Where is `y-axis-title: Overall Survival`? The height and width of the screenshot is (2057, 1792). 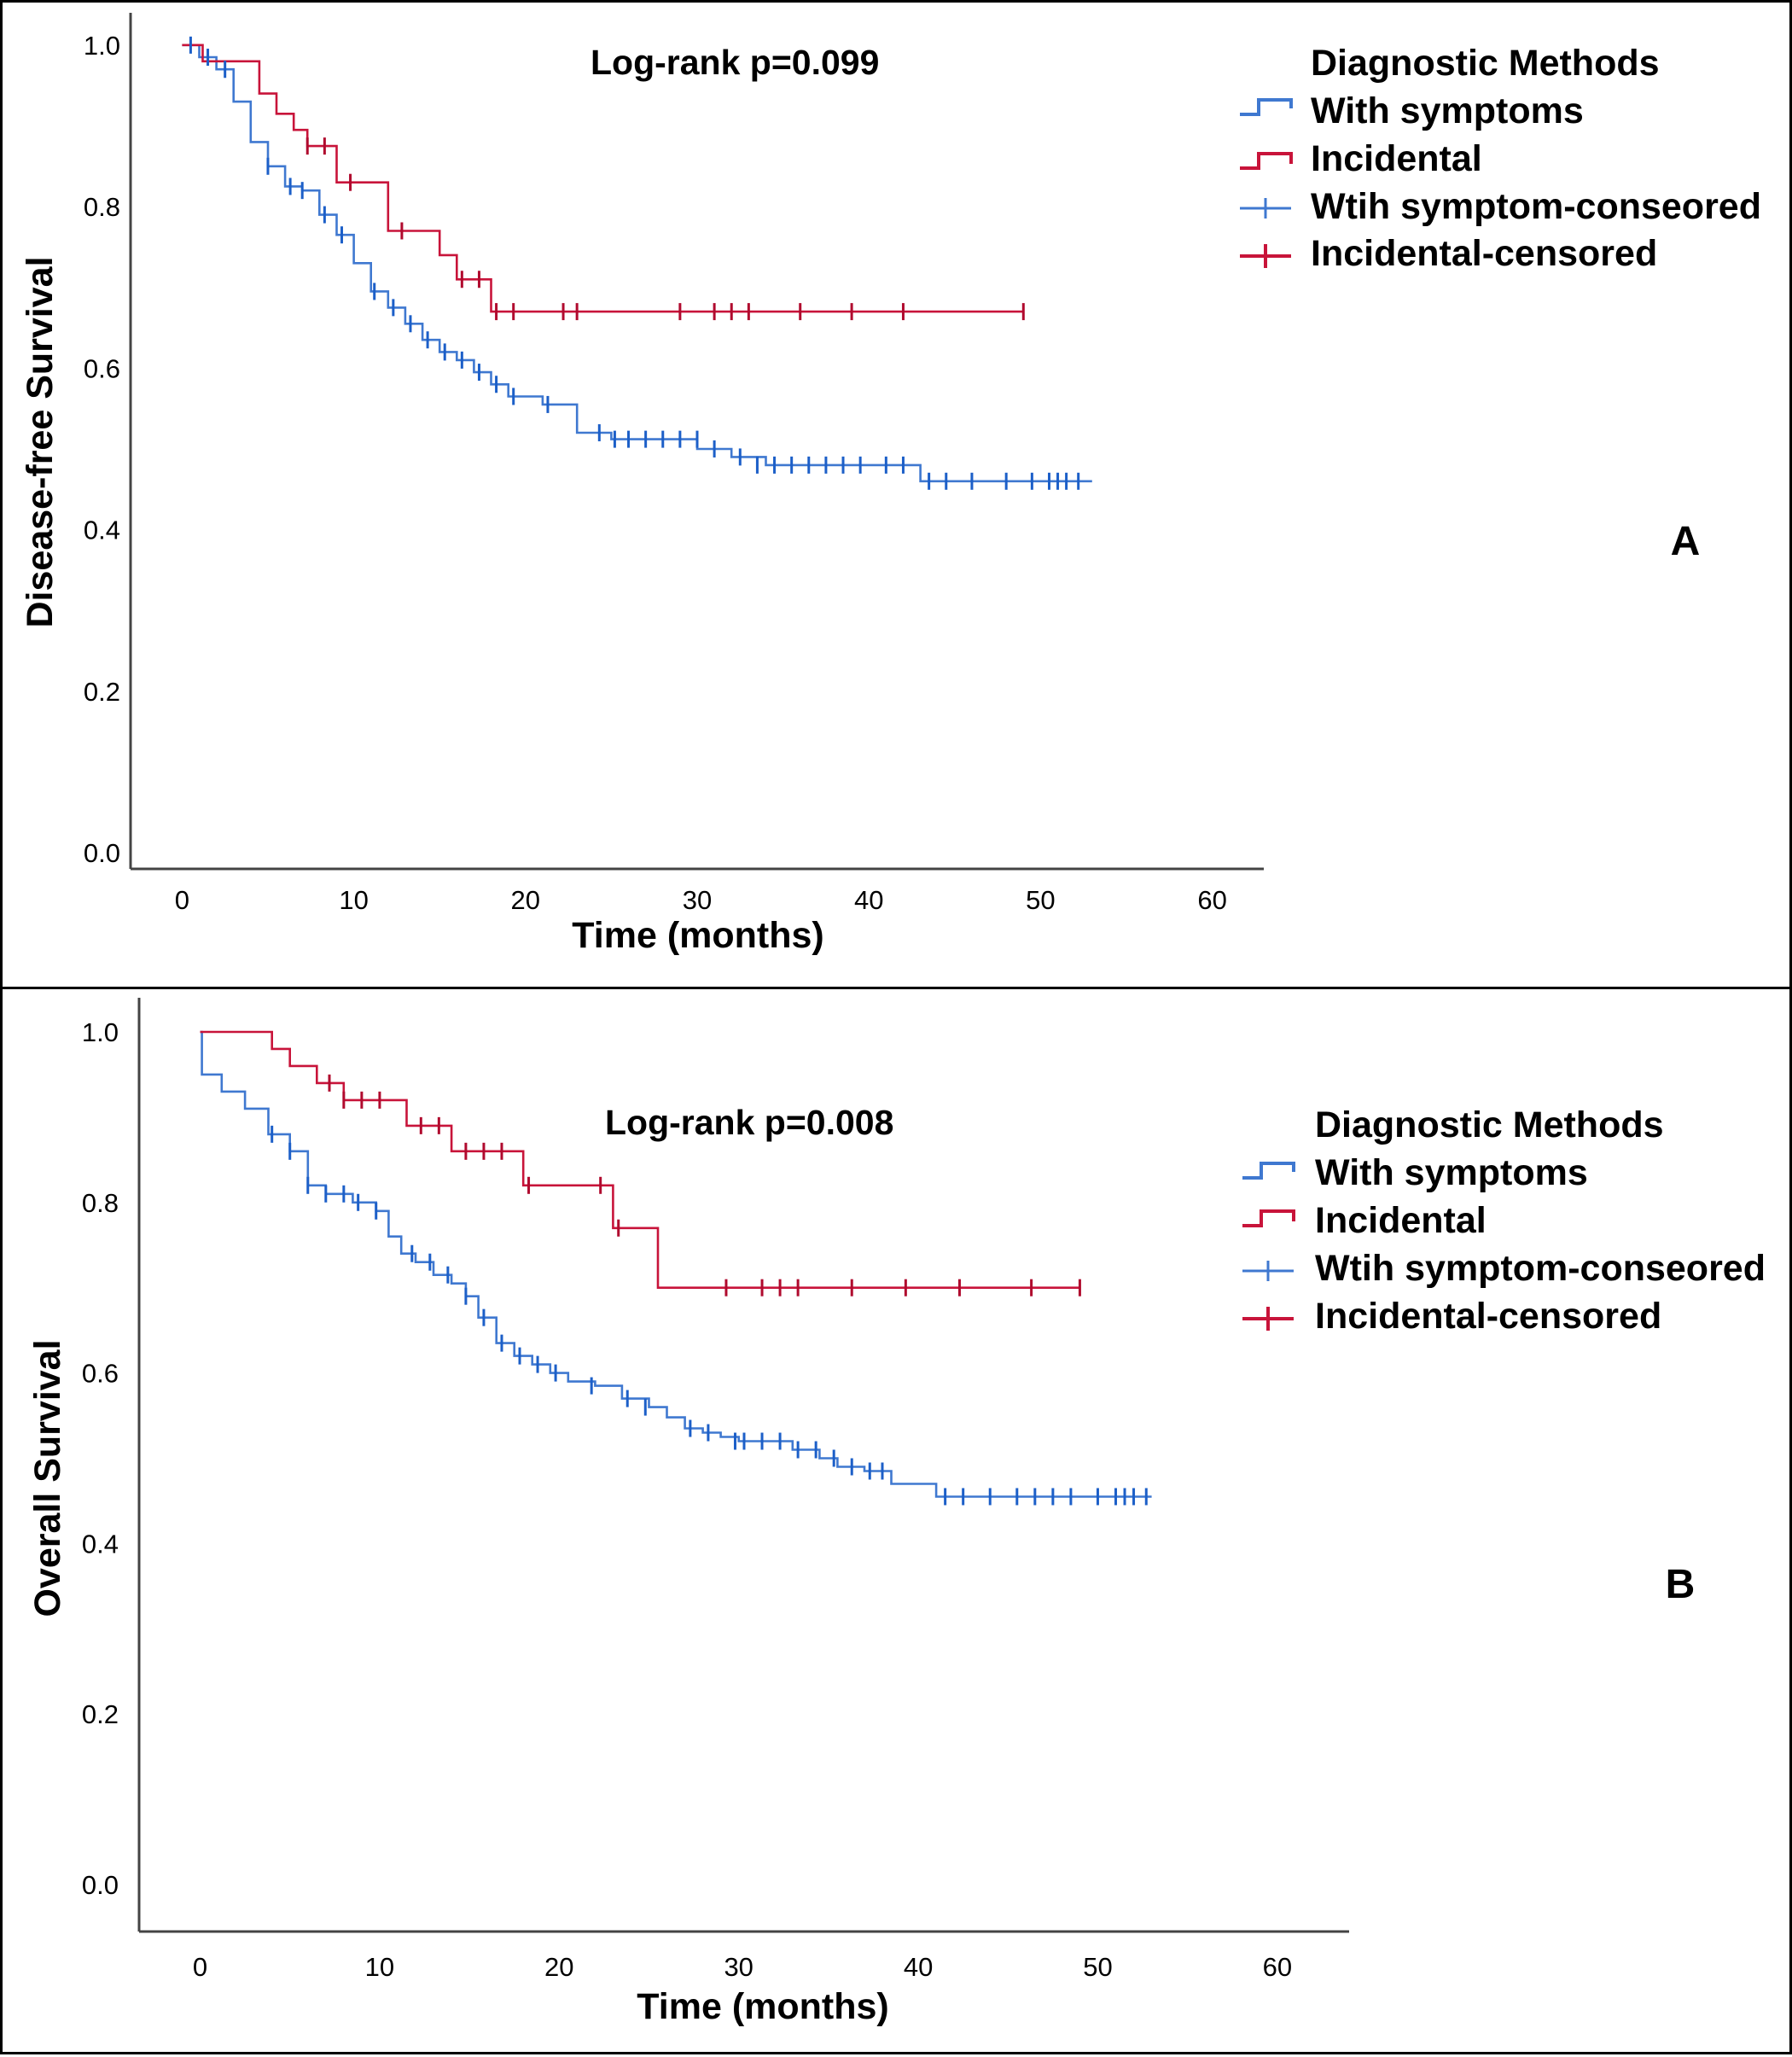
y-axis-title: Overall Survival is located at coordinates (47, 1478).